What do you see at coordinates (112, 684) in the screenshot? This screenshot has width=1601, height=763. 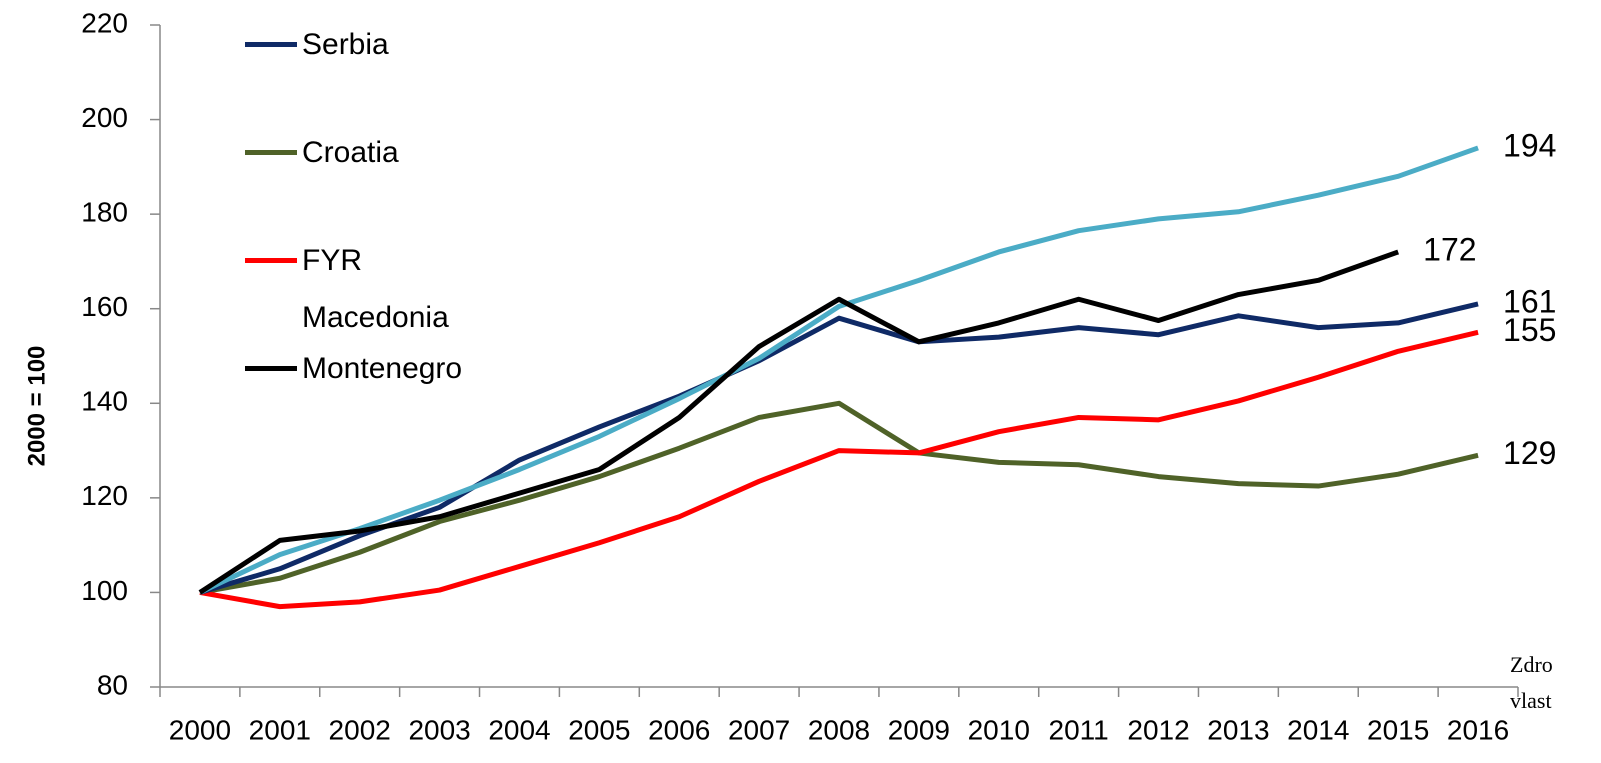 I see `y-tick-label: 80` at bounding box center [112, 684].